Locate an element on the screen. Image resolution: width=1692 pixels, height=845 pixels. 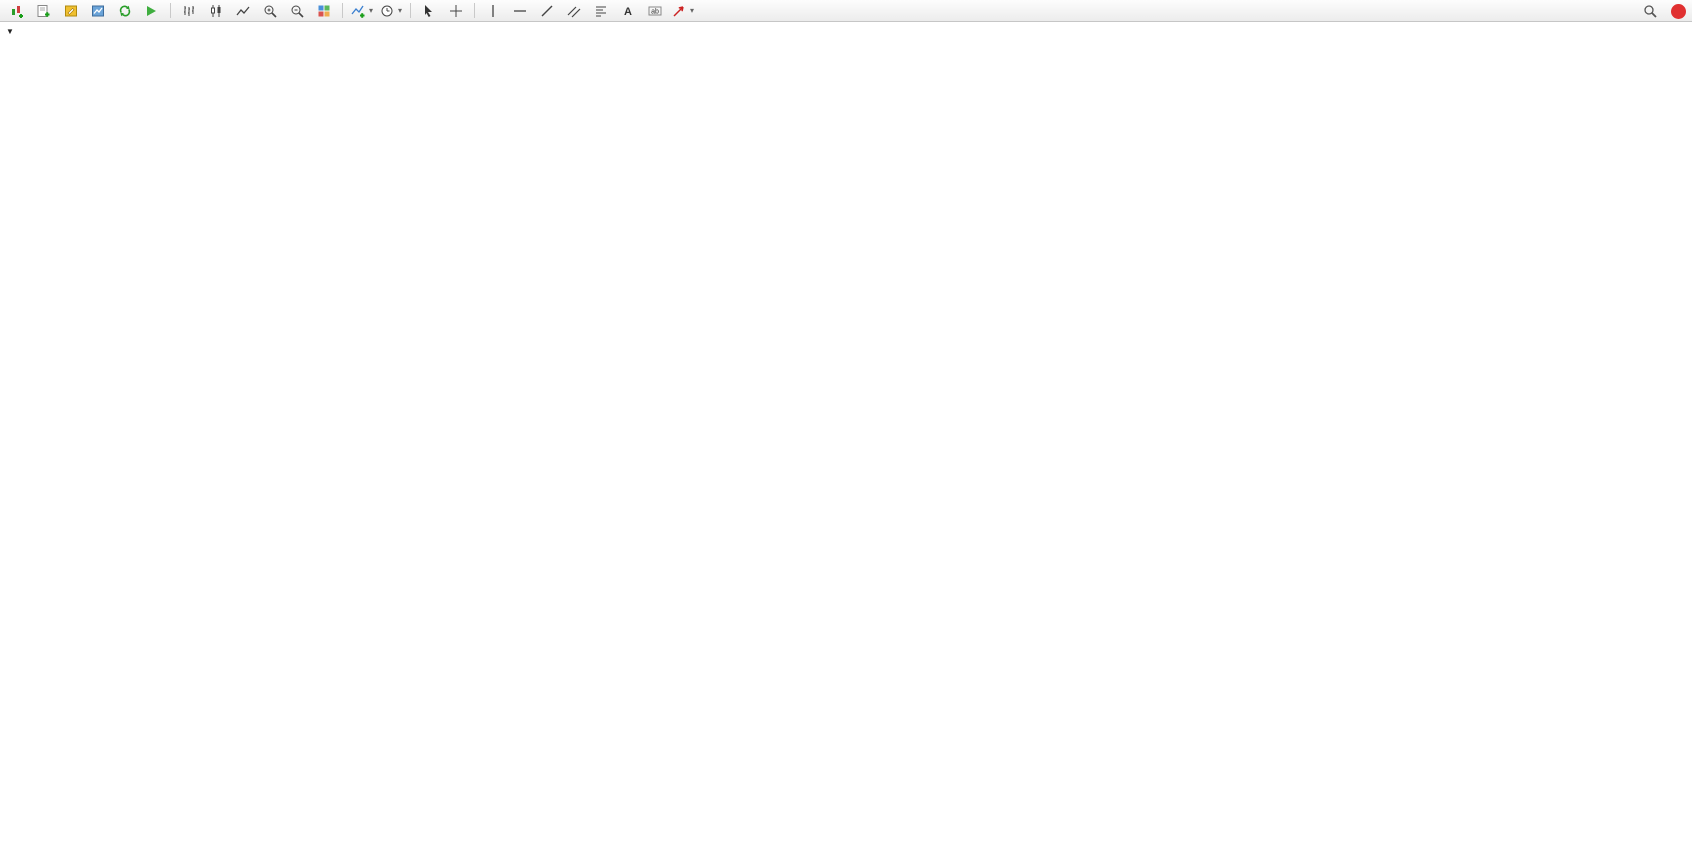
crosshair-icon is located at coordinates (456, 10).